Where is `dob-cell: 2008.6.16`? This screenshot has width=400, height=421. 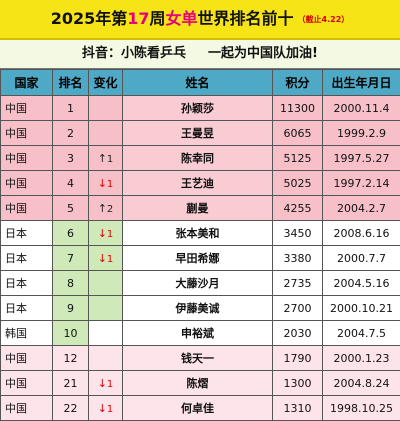
dob-cell: 2008.6.16 is located at coordinates (361, 233).